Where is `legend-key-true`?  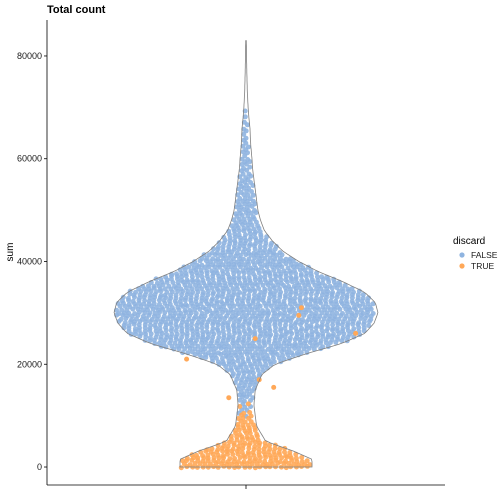
legend-key-true is located at coordinates (462, 266).